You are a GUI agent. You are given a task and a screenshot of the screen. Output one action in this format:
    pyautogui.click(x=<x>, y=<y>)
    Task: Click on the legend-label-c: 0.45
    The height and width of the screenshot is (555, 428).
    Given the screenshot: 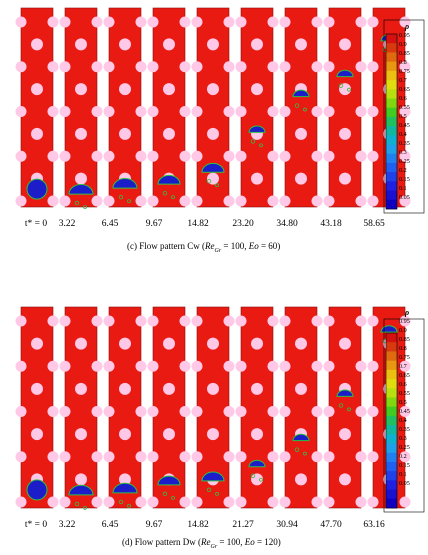 What is the action you would take?
    pyautogui.click(x=404, y=125)
    